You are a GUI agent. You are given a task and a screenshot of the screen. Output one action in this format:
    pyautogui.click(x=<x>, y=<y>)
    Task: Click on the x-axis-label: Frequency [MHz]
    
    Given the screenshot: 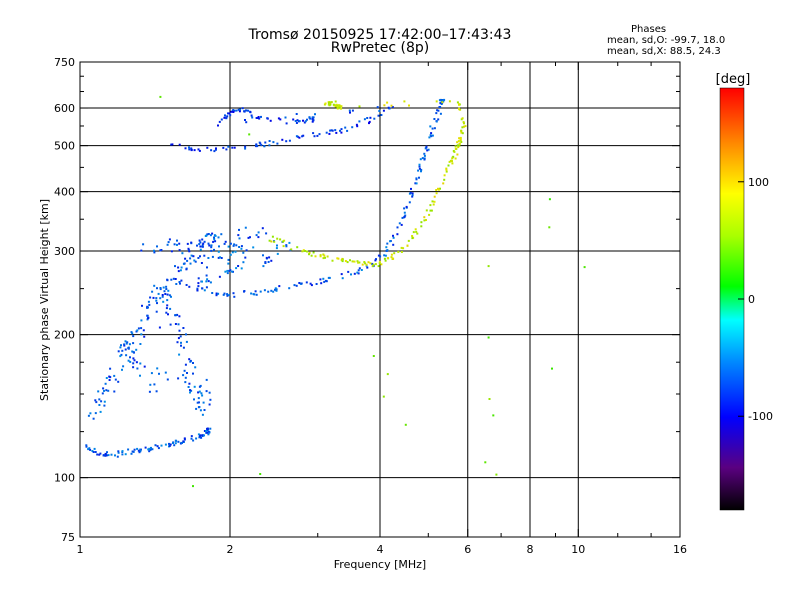 What is the action you would take?
    pyautogui.click(x=380, y=564)
    